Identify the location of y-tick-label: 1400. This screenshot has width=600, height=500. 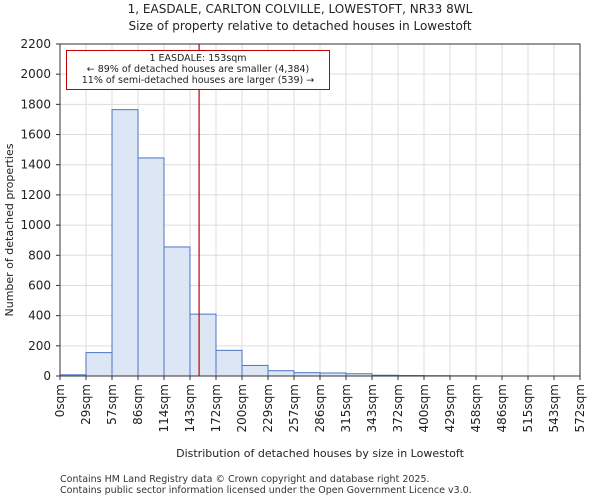
(35, 165).